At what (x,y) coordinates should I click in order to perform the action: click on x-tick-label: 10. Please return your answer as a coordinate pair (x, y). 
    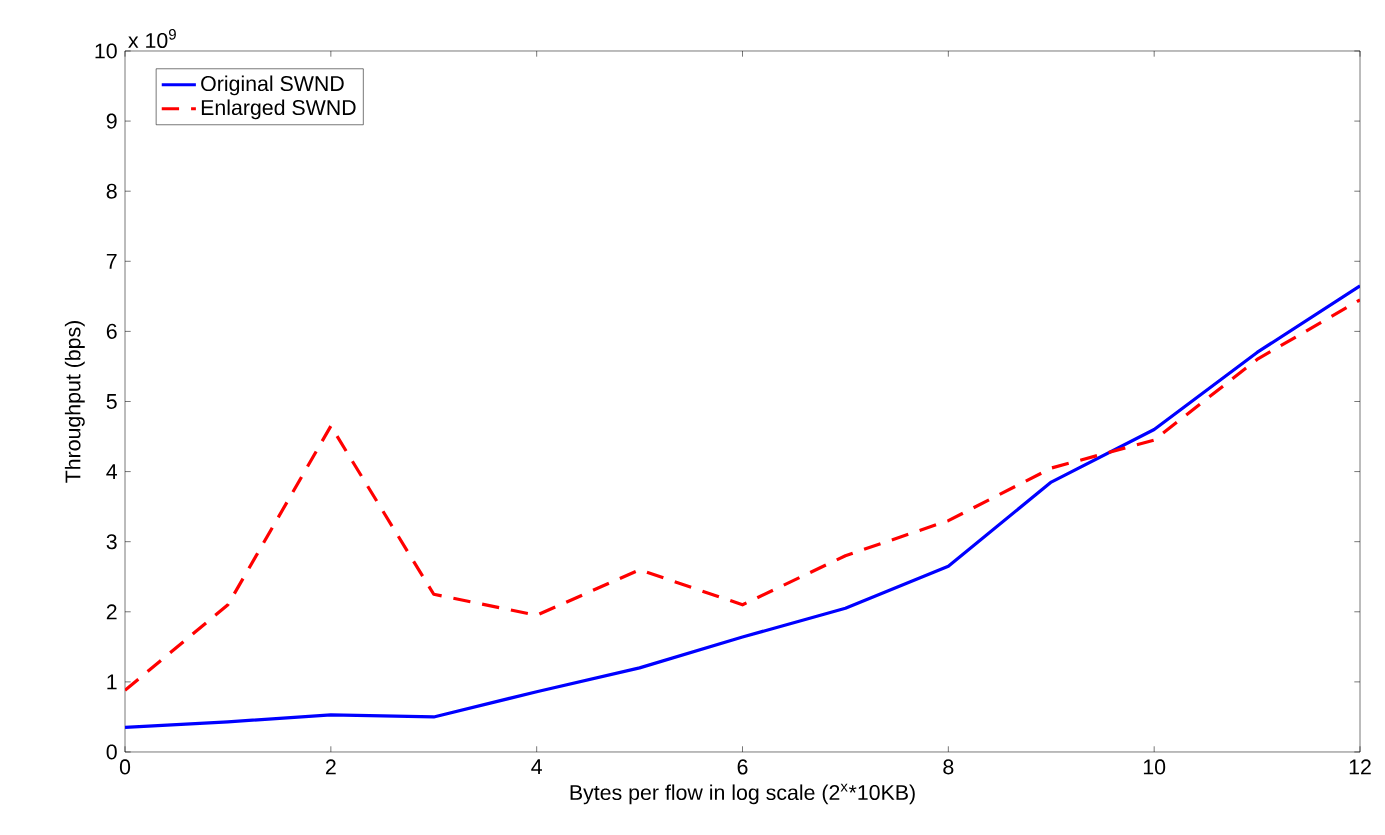
    Looking at the image, I should click on (1154, 767).